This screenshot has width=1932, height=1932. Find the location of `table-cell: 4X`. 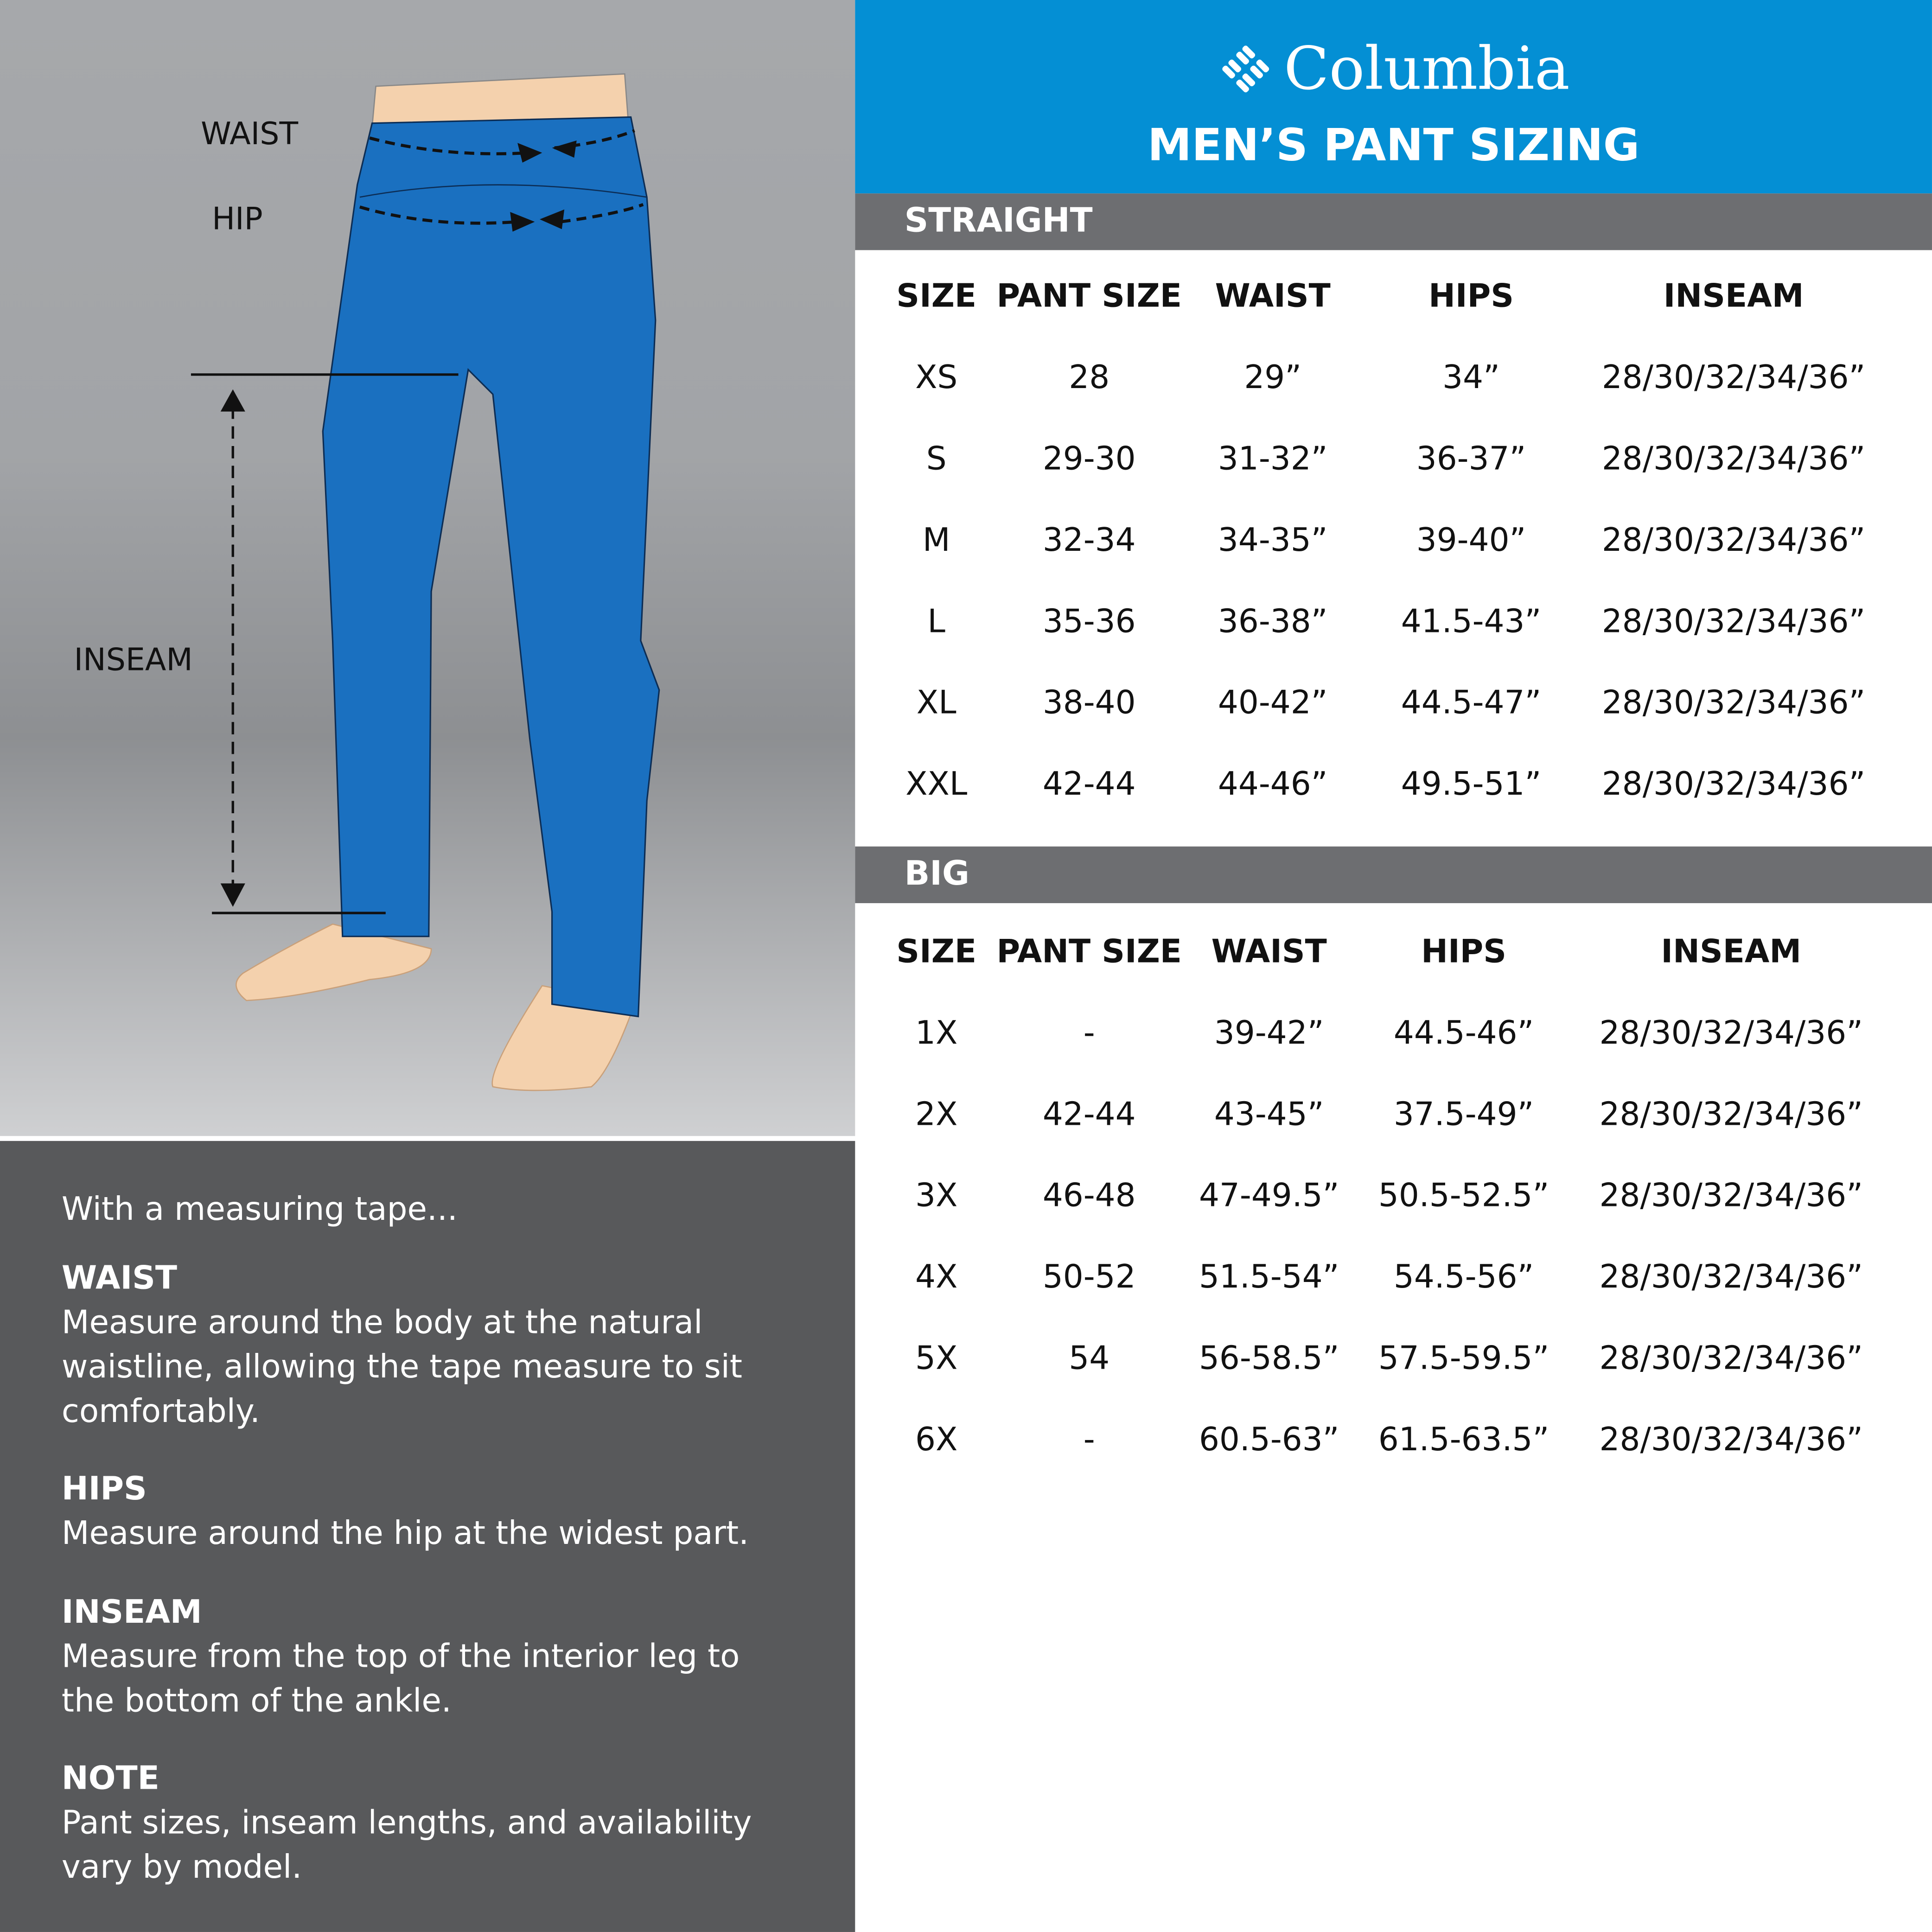

table-cell: 4X is located at coordinates (937, 1277).